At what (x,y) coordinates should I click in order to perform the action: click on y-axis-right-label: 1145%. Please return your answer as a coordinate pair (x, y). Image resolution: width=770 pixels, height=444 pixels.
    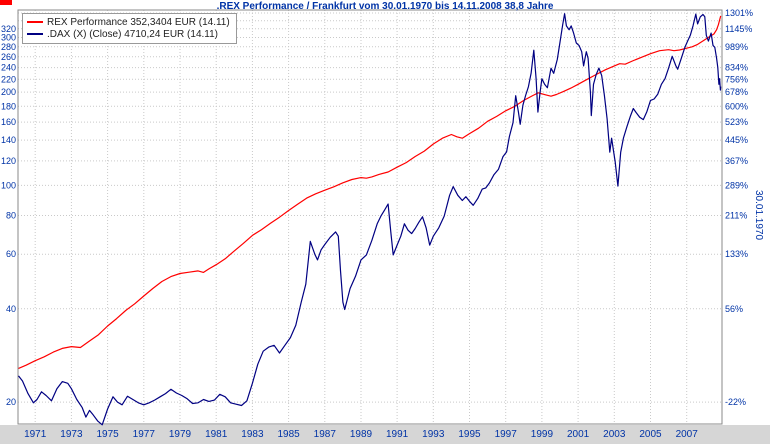
    Looking at the image, I should click on (738, 29).